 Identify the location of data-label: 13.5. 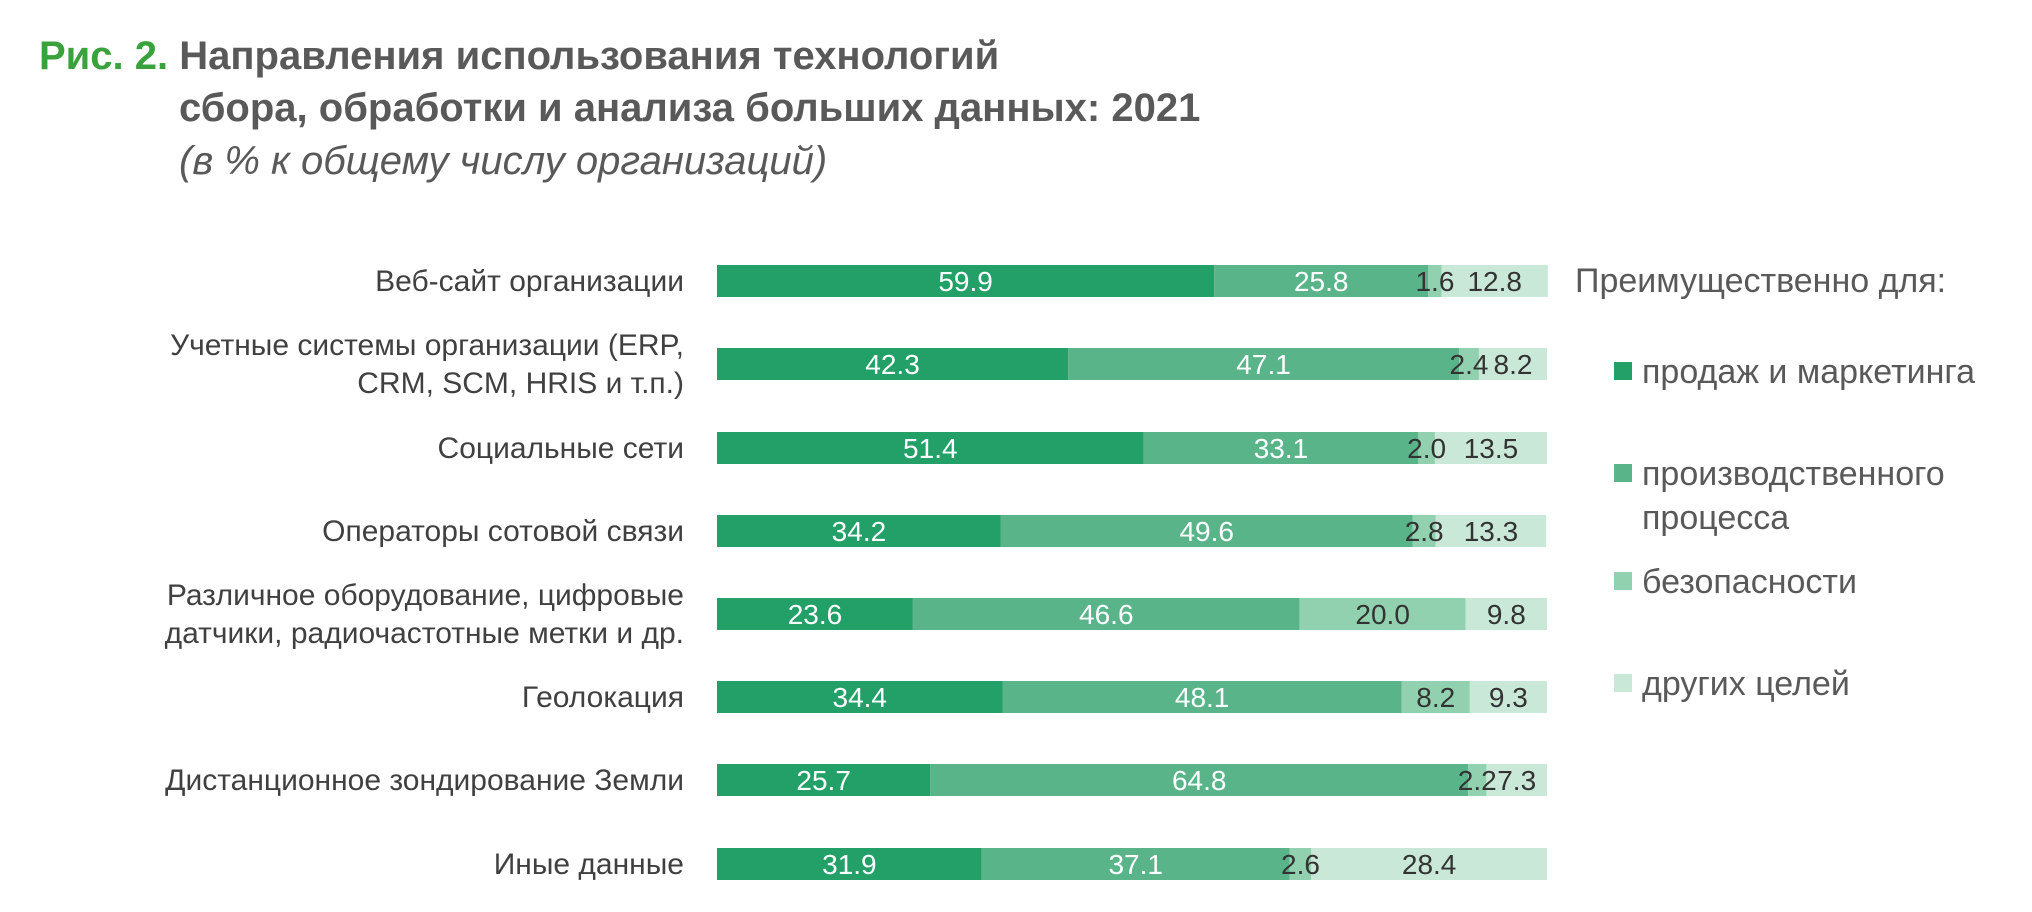
(1491, 448).